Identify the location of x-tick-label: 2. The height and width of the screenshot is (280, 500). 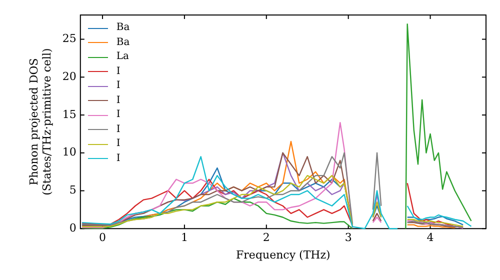
(266, 237).